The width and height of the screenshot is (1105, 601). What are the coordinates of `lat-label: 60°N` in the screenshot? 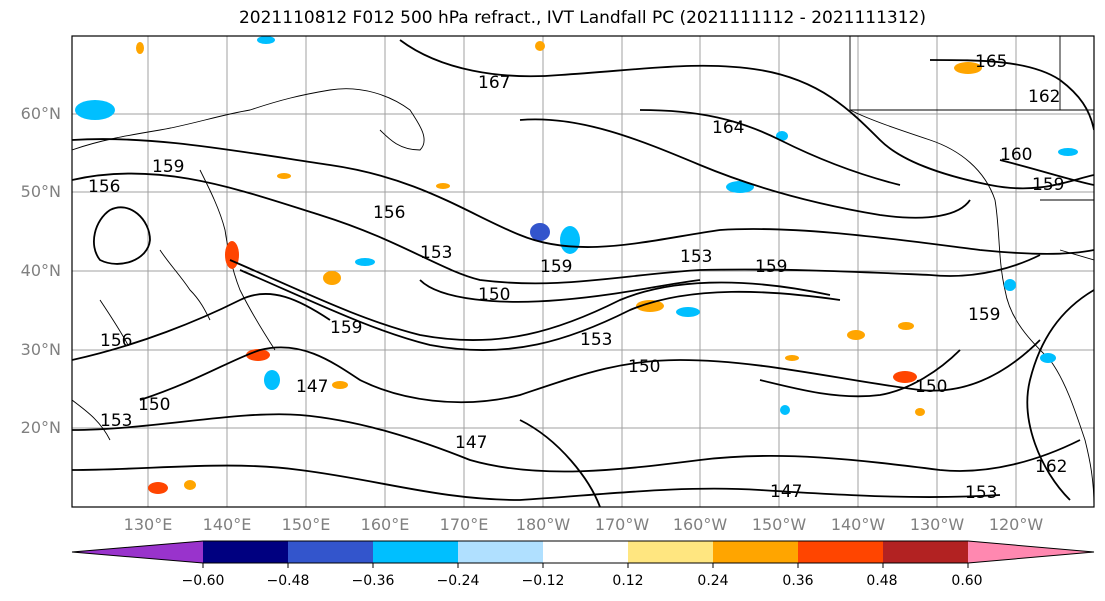 It's located at (40, 113).